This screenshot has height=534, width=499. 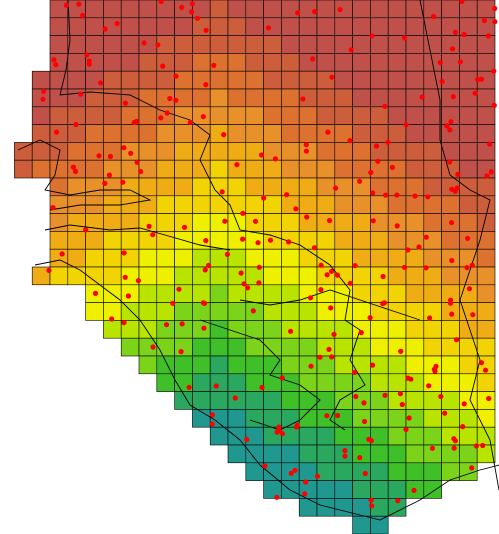 I want to click on border-line, so click(x=260, y=375).